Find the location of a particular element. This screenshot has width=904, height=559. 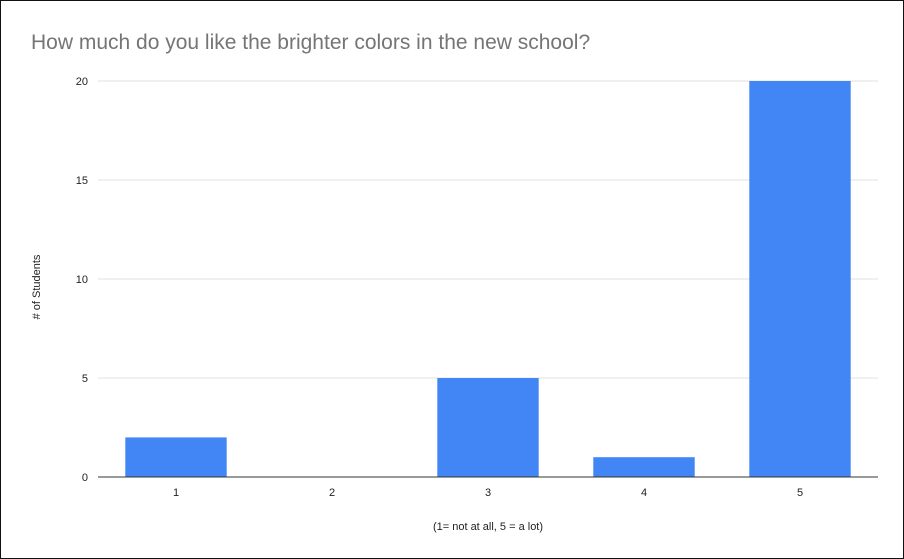

y-tick-label: 20 is located at coordinates (82, 82).